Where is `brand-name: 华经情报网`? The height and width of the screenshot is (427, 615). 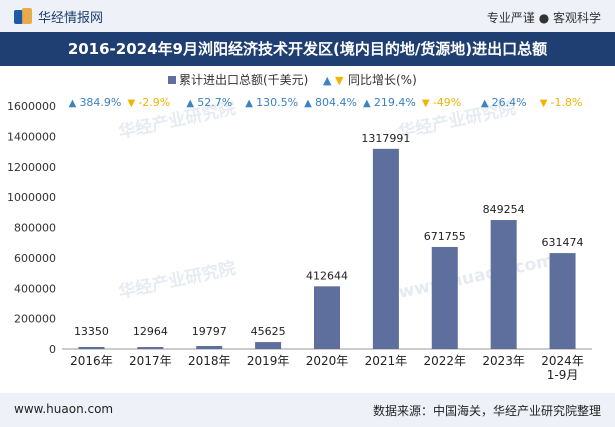
brand-name: 华经情报网 is located at coordinates (71, 18).